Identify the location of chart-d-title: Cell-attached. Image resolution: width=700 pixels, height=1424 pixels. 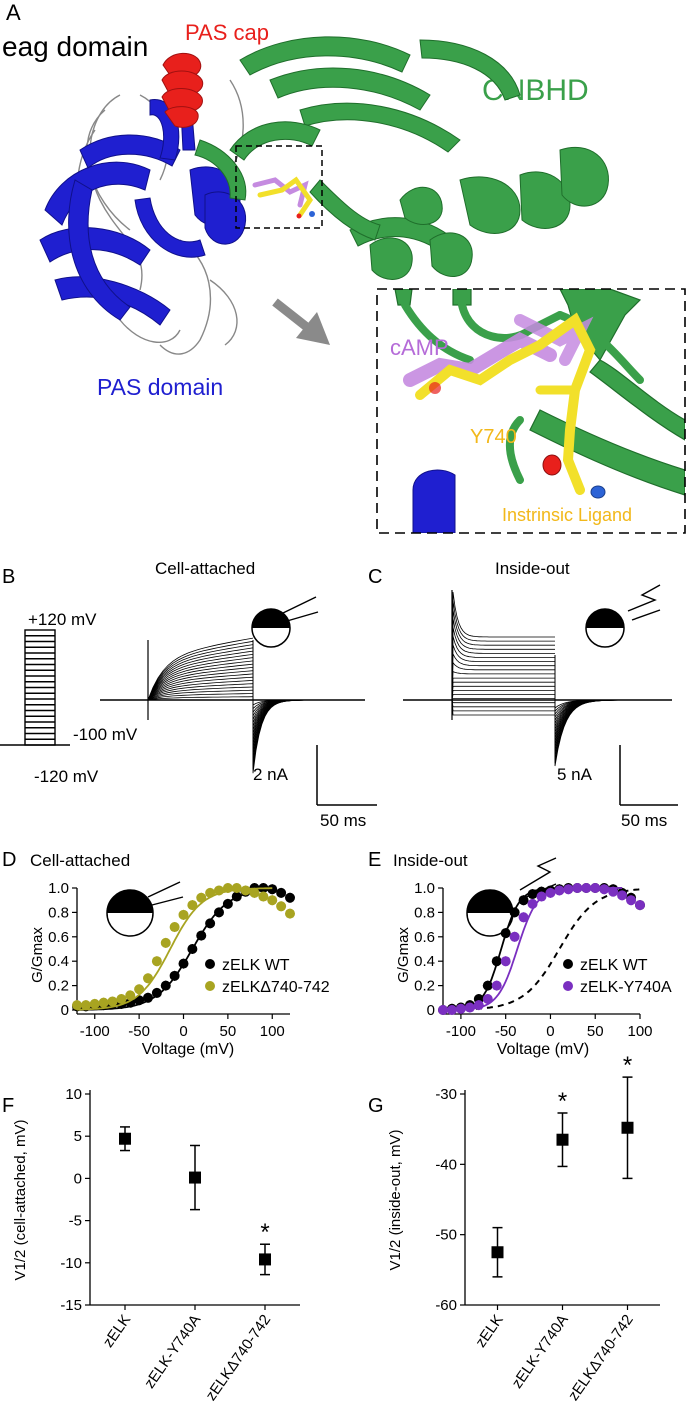
(80, 860).